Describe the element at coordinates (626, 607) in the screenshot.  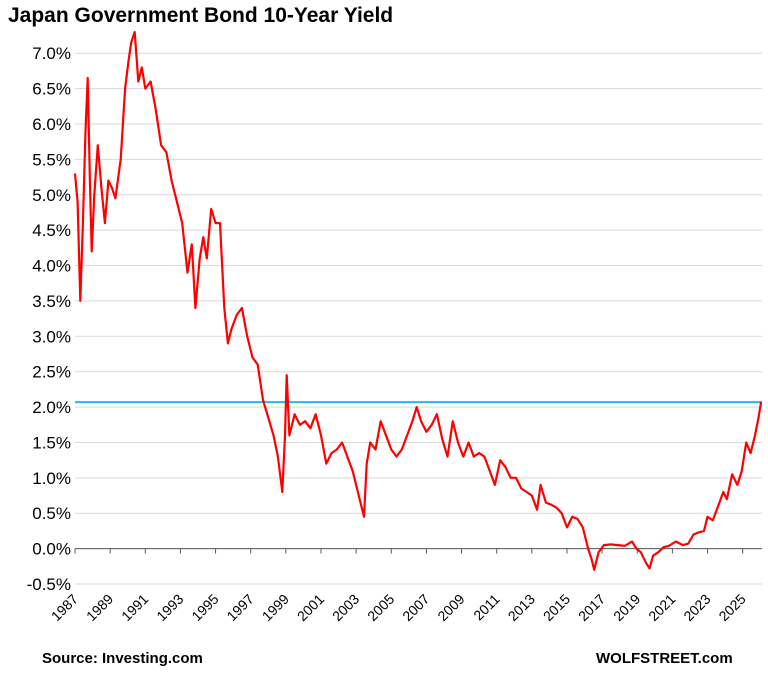
I see `x-tick-label: 2019` at that location.